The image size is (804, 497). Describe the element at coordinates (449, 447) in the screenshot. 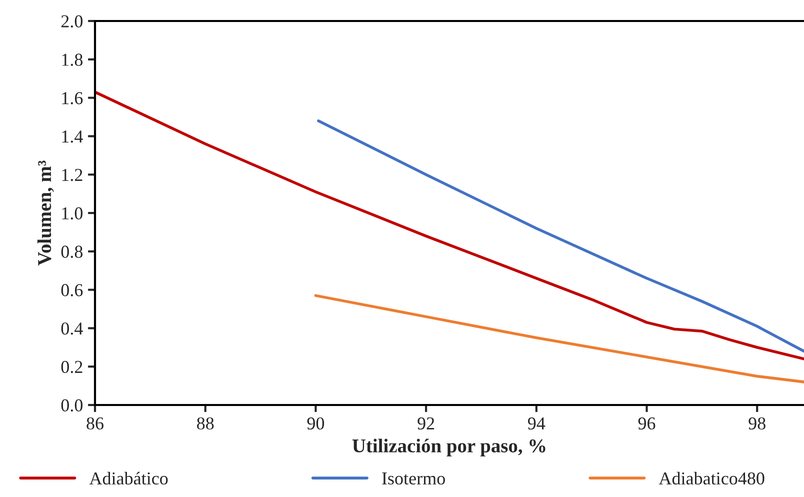

I see `x-axis-title: Utilización por paso, %` at that location.